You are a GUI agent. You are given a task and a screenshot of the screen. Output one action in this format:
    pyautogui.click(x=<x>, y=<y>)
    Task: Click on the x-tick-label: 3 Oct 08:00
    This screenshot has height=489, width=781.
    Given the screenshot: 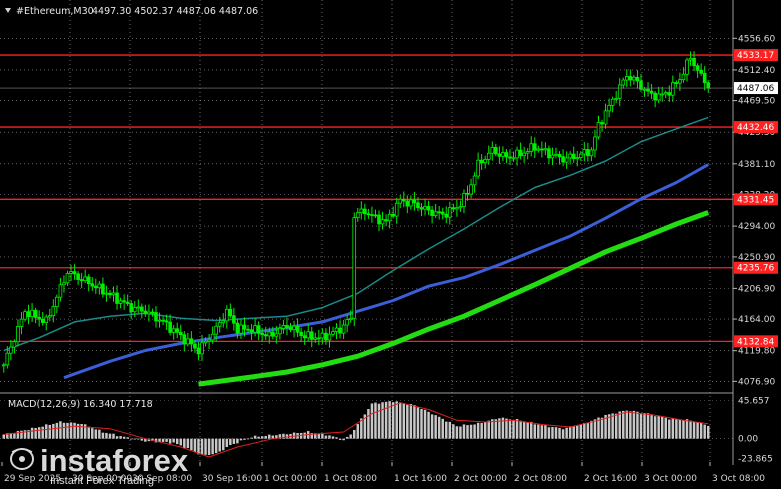 What is the action you would take?
    pyautogui.click(x=738, y=479)
    